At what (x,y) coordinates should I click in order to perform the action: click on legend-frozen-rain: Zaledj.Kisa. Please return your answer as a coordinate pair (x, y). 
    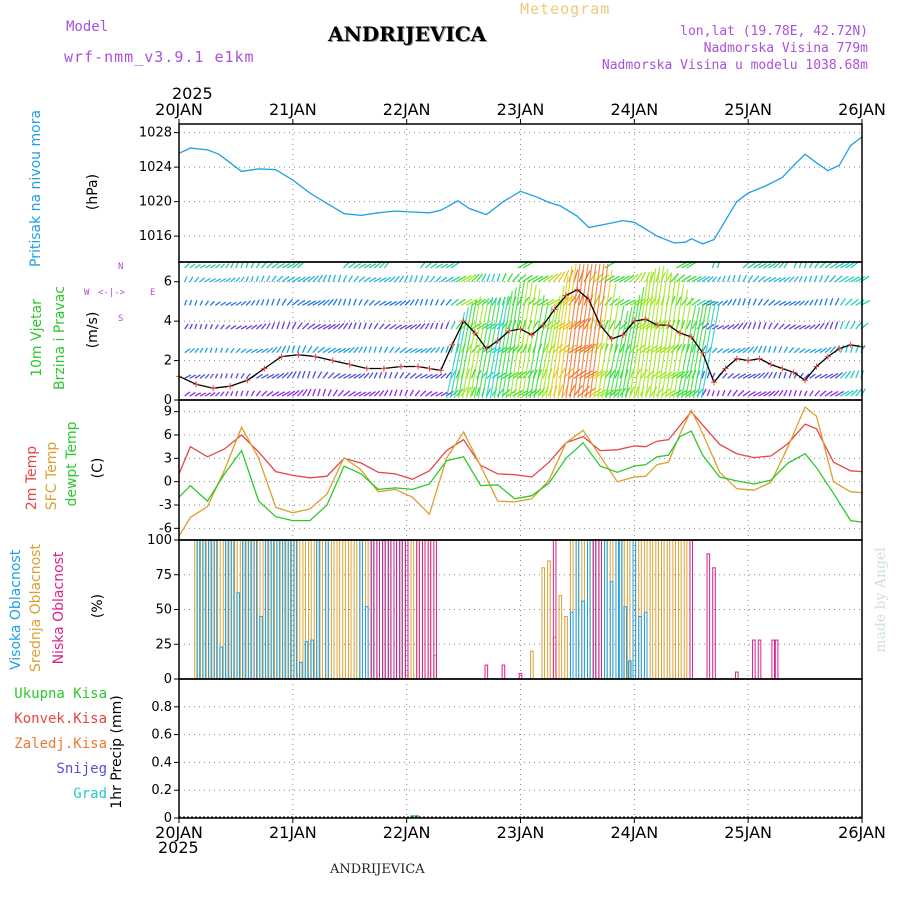
    Looking at the image, I should click on (60, 744).